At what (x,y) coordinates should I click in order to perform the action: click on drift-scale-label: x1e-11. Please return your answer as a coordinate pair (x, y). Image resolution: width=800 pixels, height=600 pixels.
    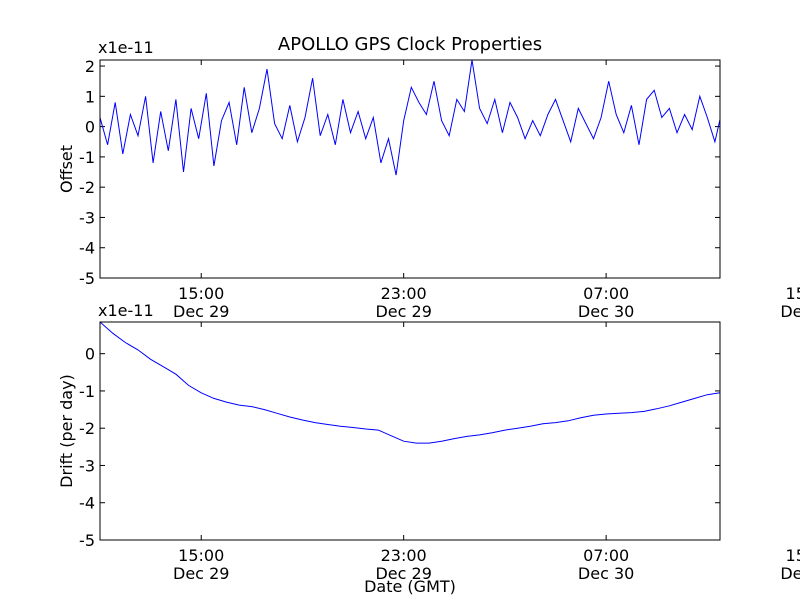
    Looking at the image, I should click on (126, 310).